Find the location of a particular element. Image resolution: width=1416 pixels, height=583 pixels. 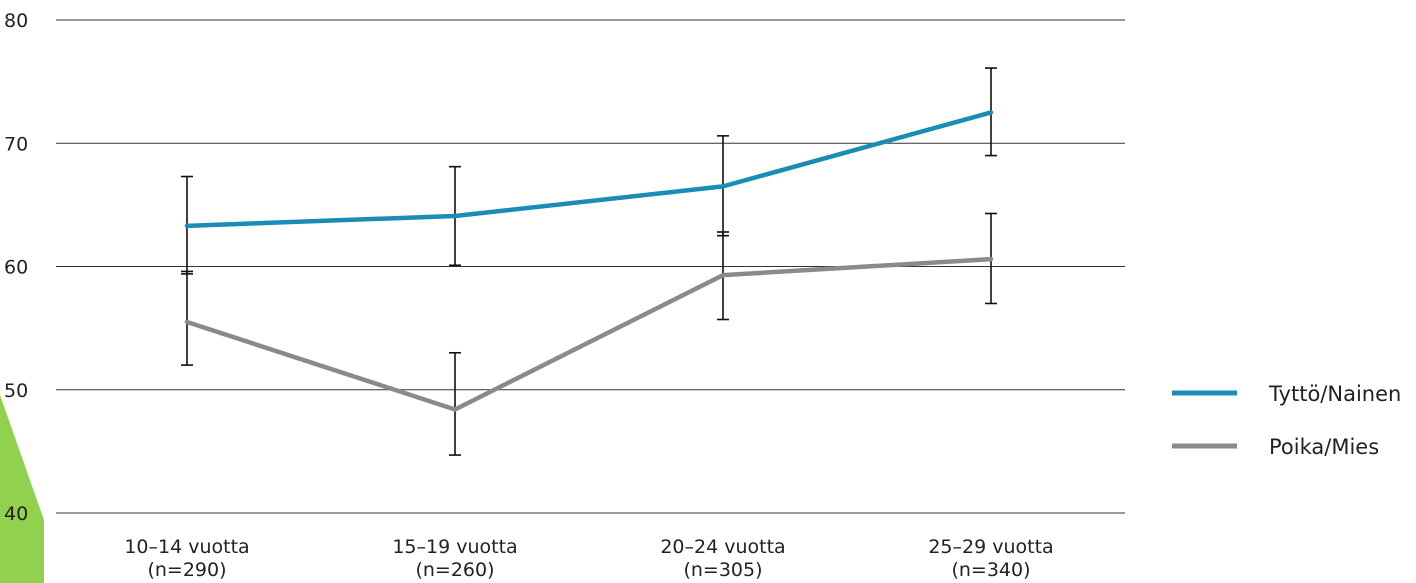

y-tick-label: 50 is located at coordinates (16, 391).